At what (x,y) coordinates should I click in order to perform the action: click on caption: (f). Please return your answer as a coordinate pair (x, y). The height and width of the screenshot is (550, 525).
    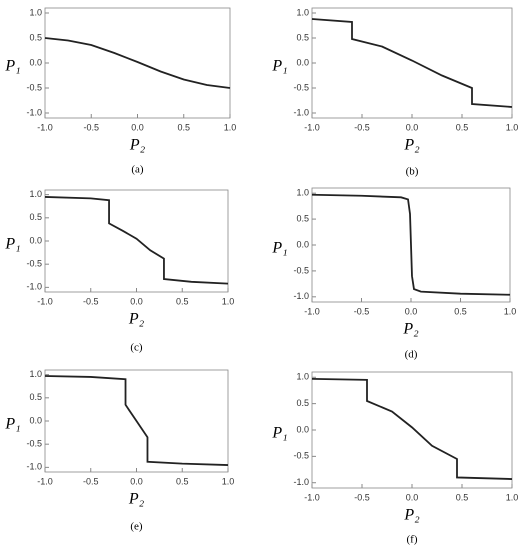
    Looking at the image, I should click on (412, 540).